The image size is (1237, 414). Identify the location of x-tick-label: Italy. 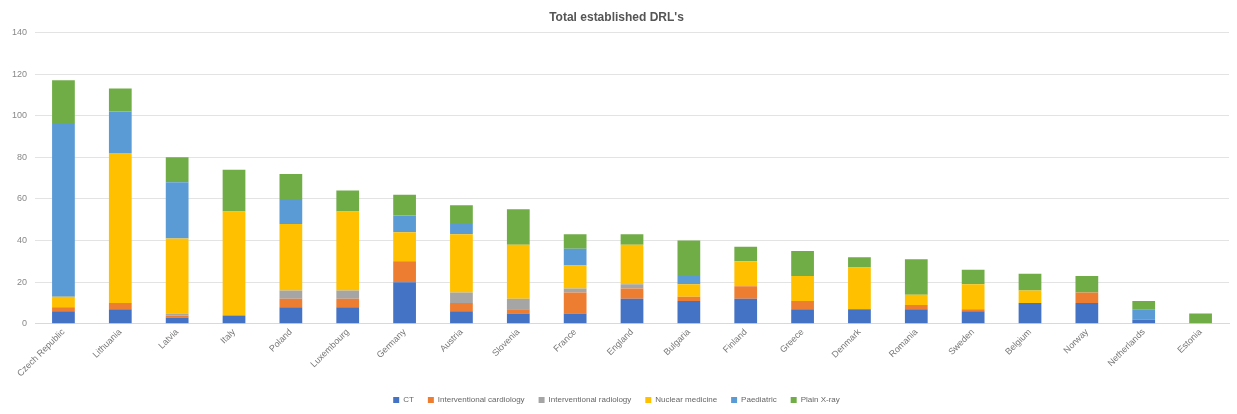
(228, 336).